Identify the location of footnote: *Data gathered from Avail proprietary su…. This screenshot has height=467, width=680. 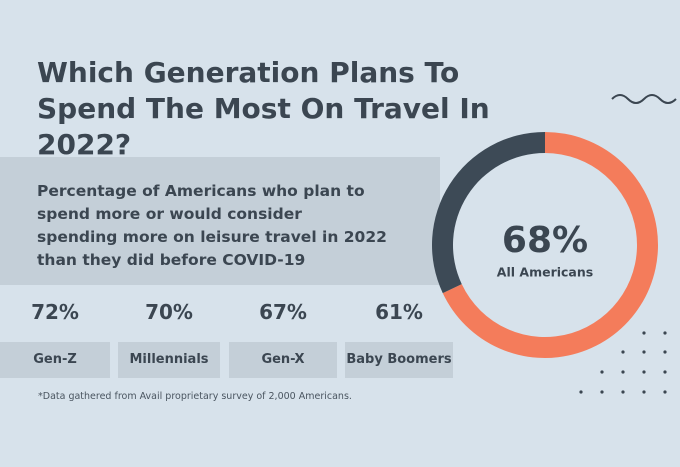
(195, 396).